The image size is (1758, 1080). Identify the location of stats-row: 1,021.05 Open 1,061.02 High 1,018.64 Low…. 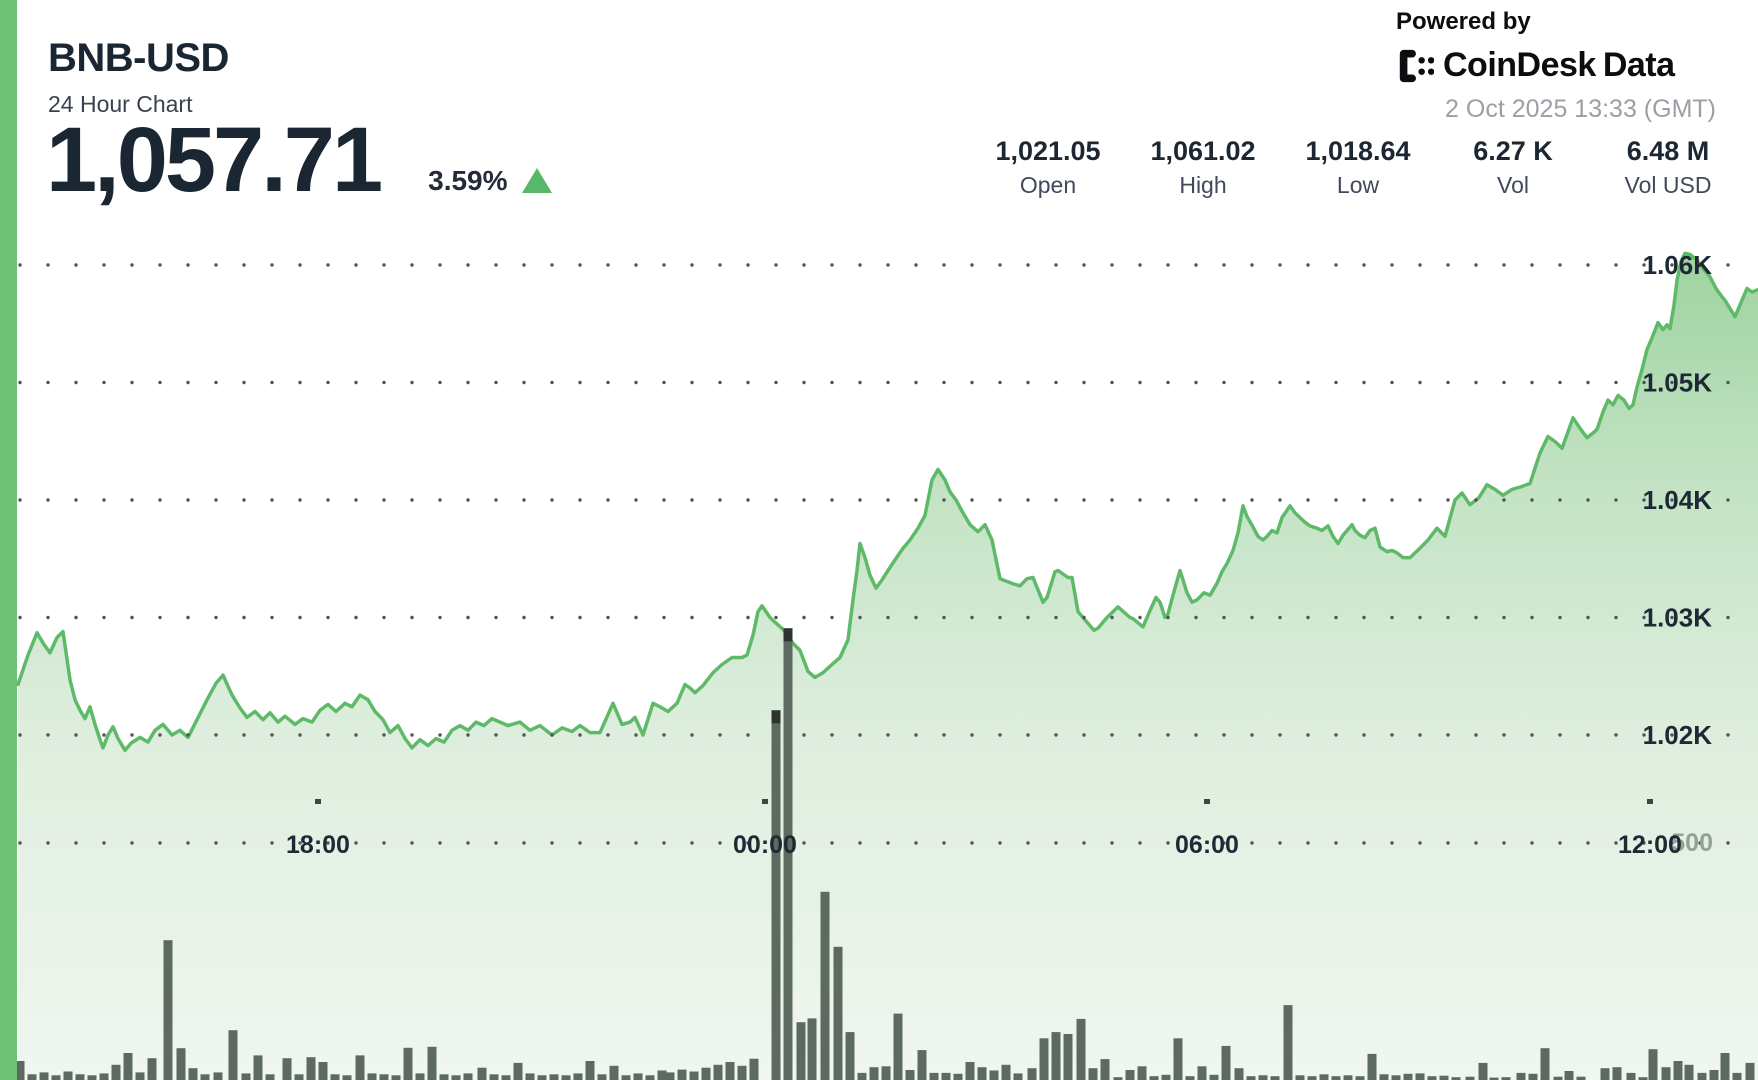
(879, 171).